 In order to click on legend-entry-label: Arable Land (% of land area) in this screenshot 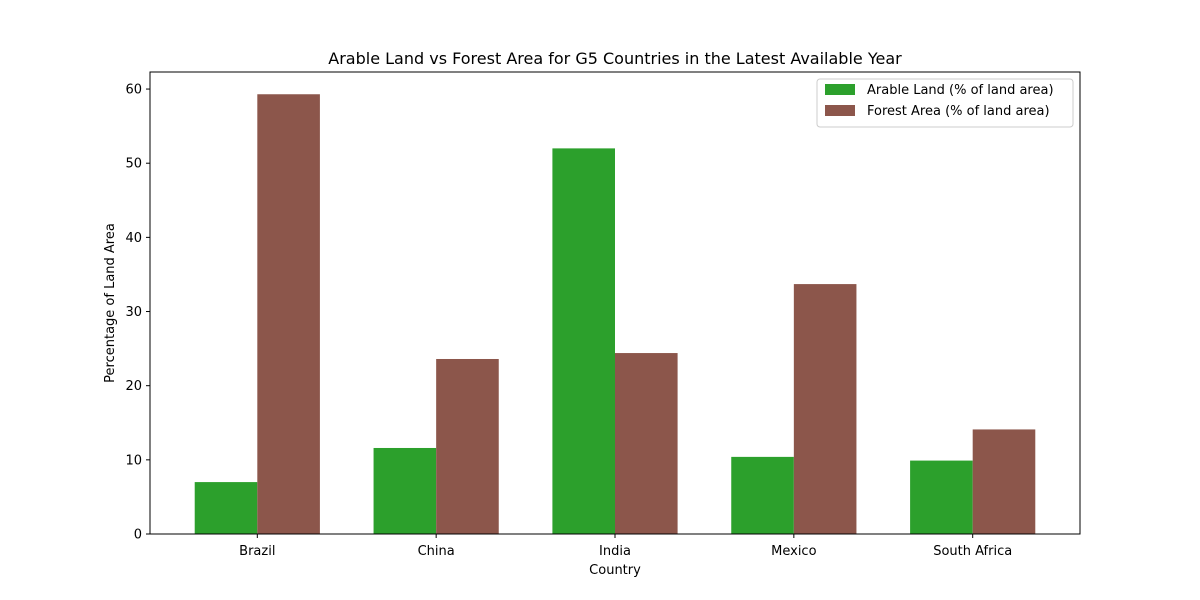, I will do `click(960, 90)`.